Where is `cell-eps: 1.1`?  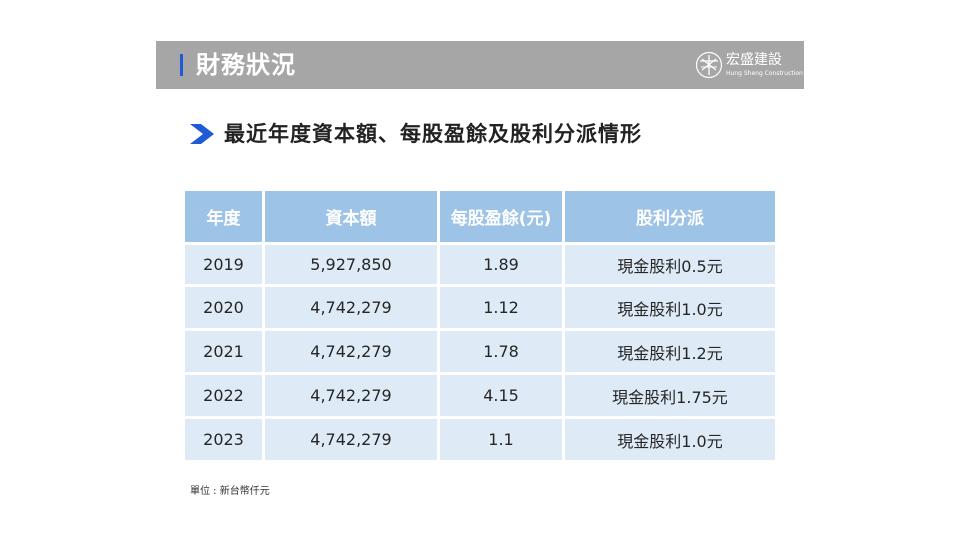 cell-eps: 1.1 is located at coordinates (501, 439).